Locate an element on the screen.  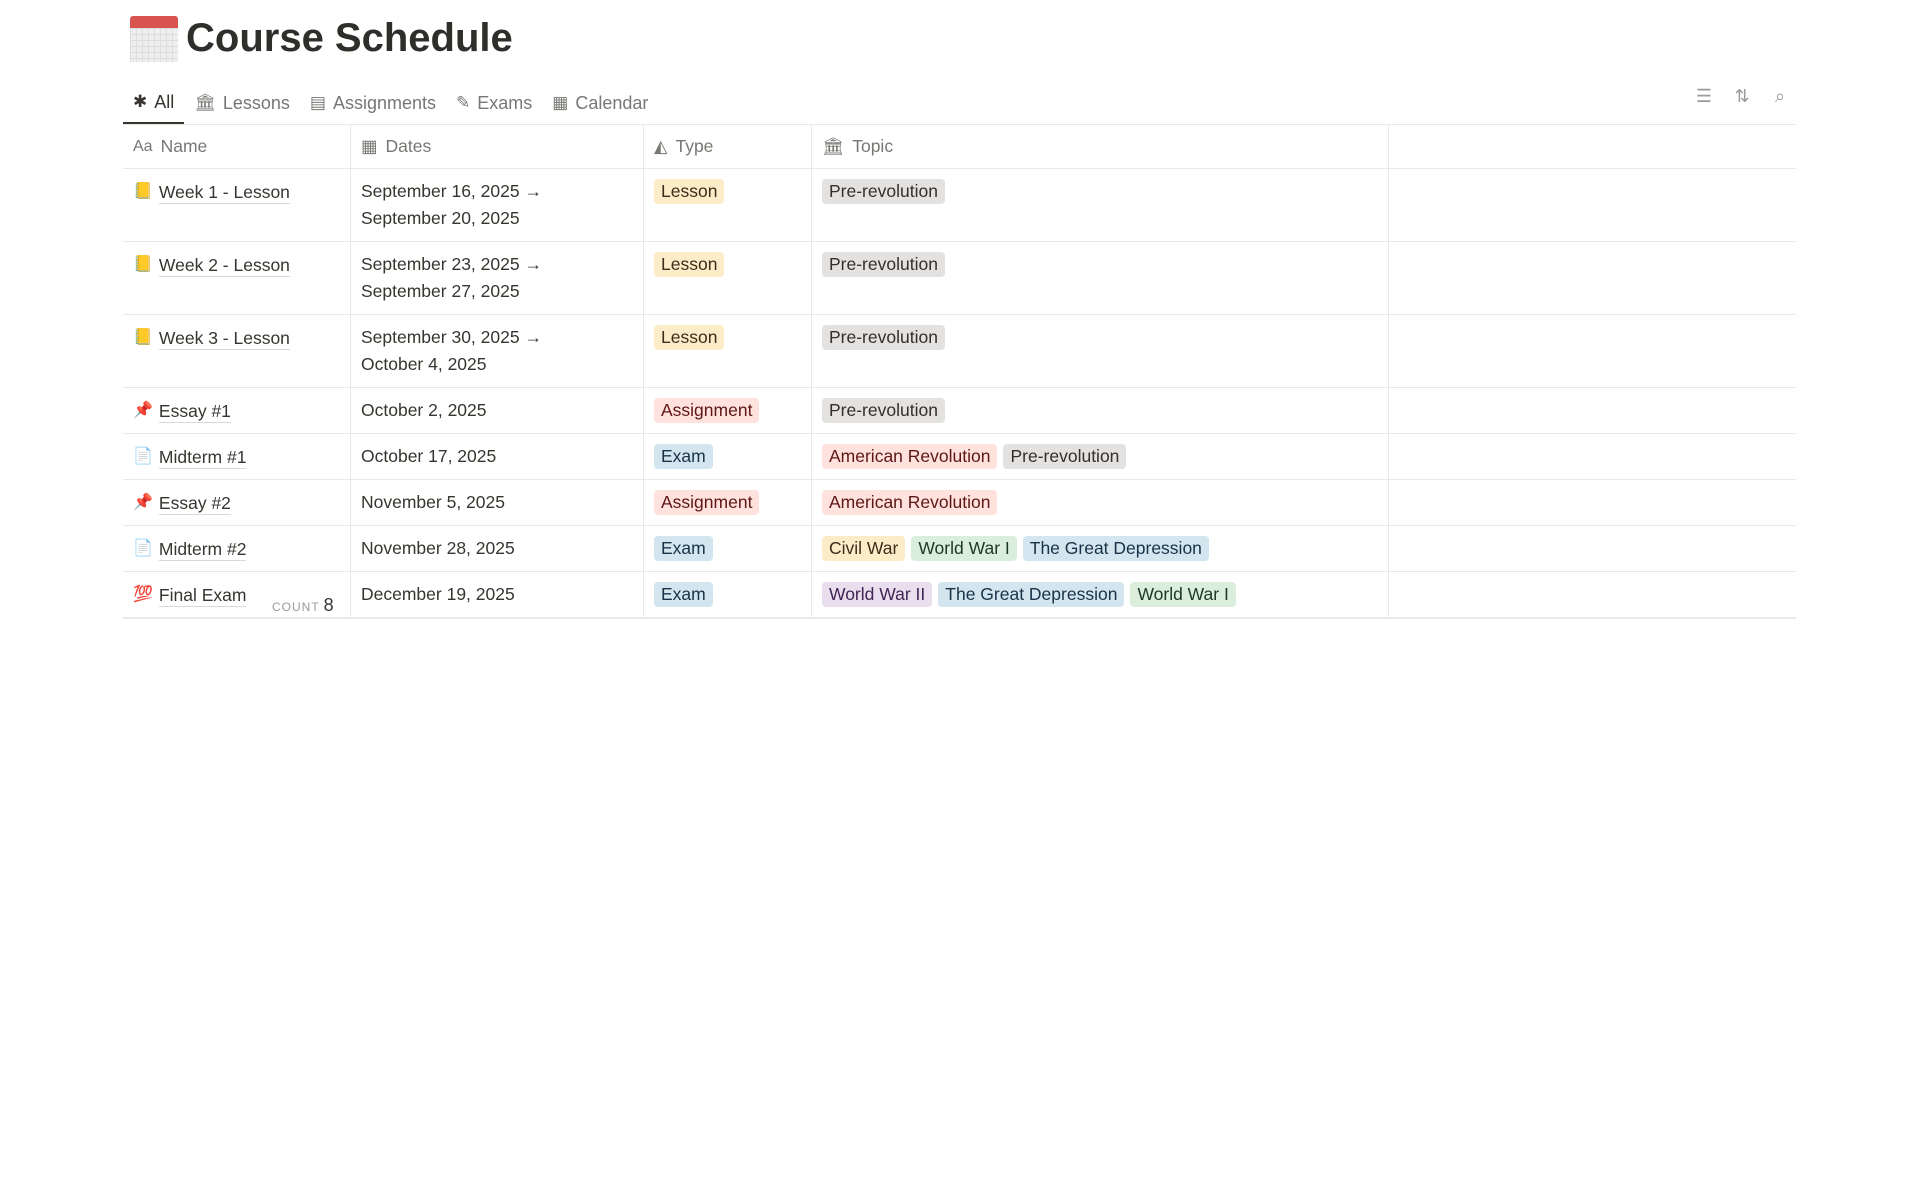
tab-exams: ✎ Exams is located at coordinates (494, 103).